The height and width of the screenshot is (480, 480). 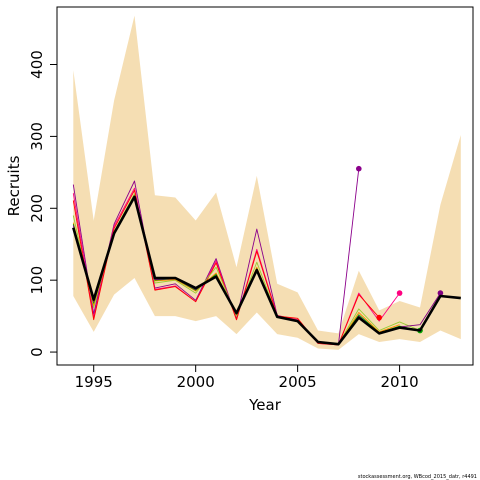 What do you see at coordinates (399, 382) in the screenshot?
I see `x-tick-label: 2010` at bounding box center [399, 382].